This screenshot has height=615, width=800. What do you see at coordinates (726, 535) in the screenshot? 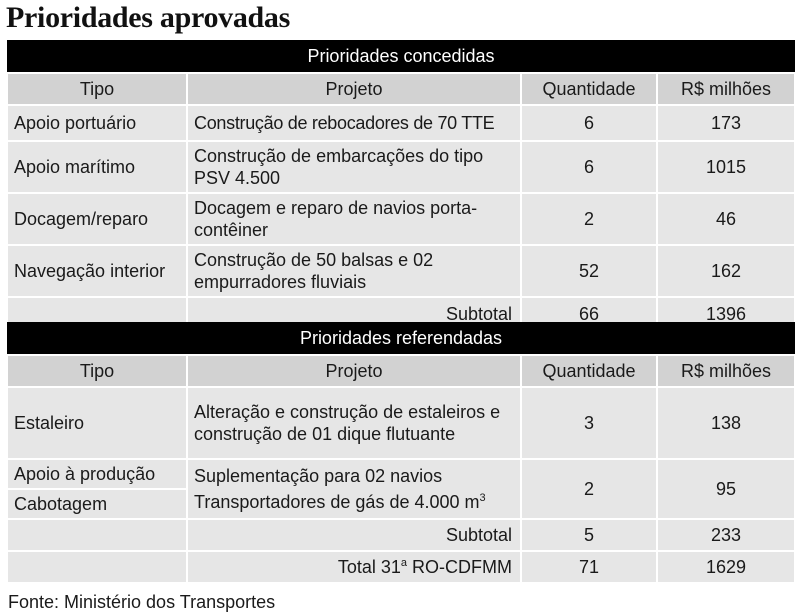
I see `subtotal-valor: 233` at bounding box center [726, 535].